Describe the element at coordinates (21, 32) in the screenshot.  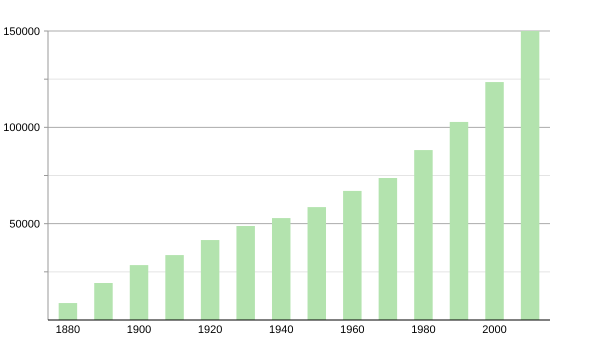
I see `y-tick-label: 150000` at that location.